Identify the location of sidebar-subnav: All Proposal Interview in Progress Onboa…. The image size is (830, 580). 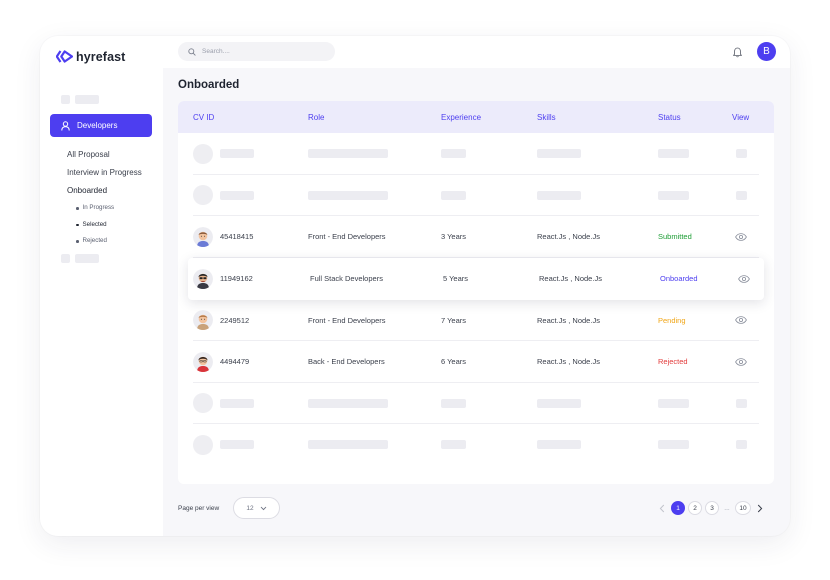
(104, 198).